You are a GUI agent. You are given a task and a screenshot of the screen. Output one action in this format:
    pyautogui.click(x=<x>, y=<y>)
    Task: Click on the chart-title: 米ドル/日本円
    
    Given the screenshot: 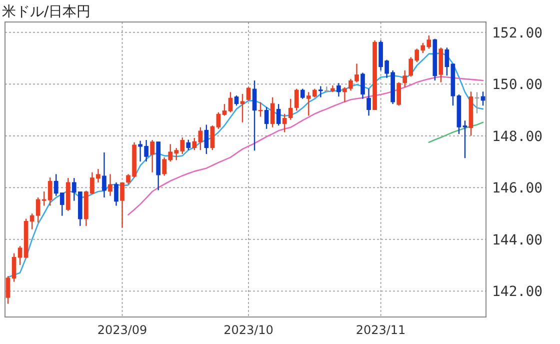 What is the action you would take?
    pyautogui.click(x=46, y=12)
    